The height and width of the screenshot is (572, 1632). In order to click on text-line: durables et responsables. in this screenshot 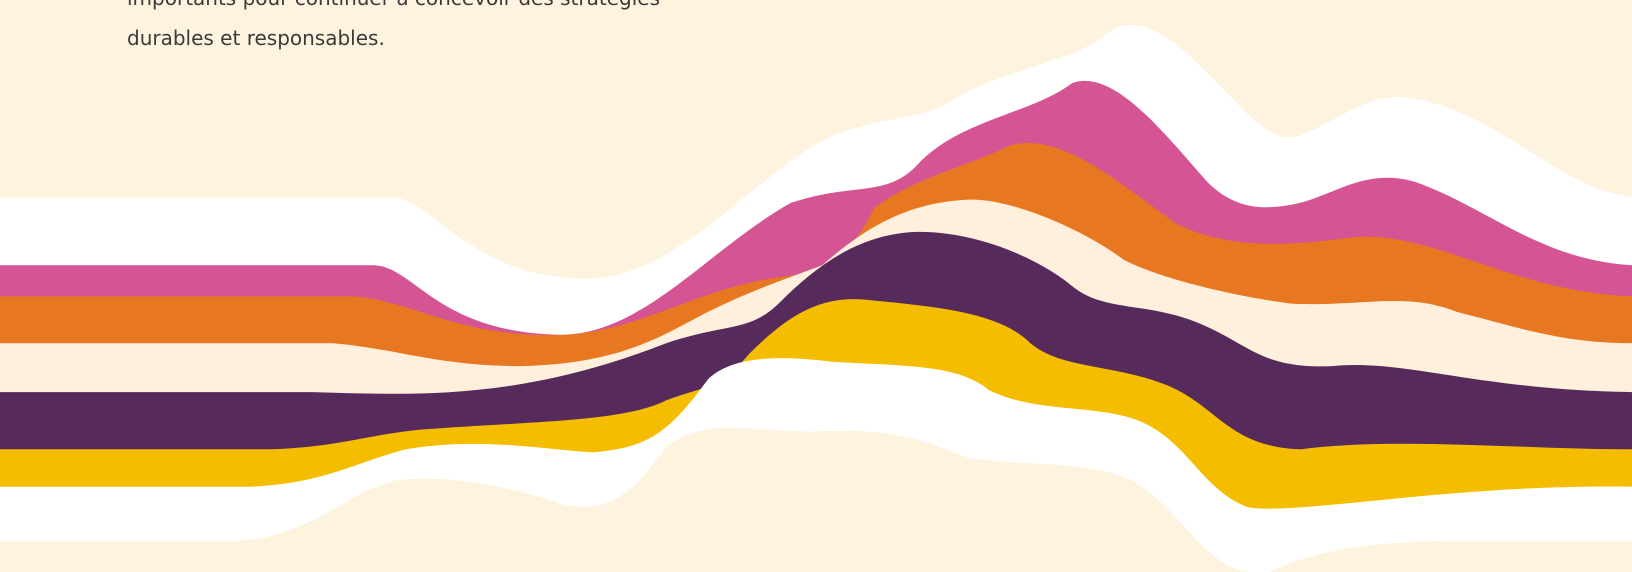, I will do `click(256, 38)`.